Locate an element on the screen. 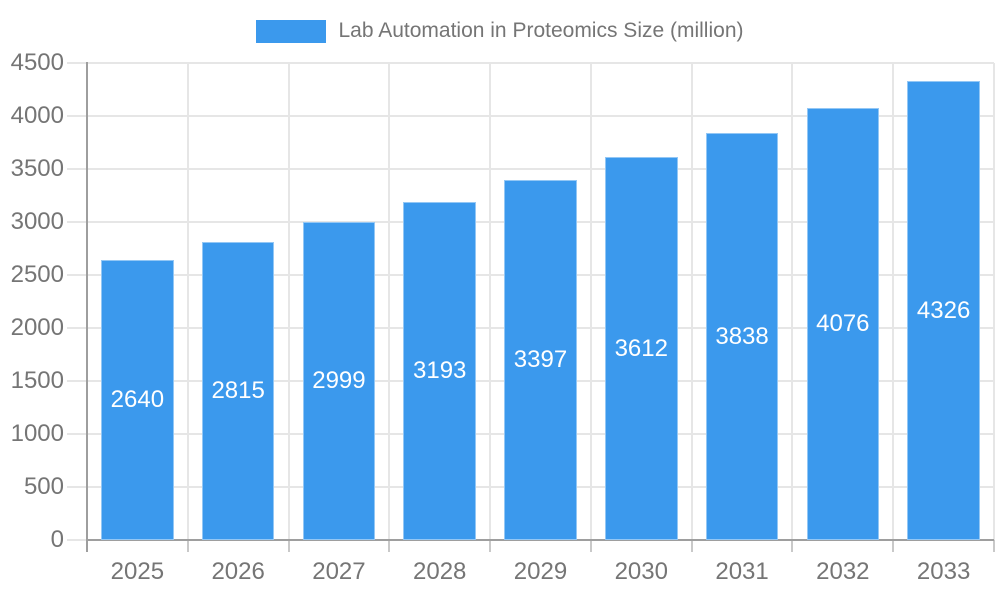 This screenshot has height=600, width=1000. x-axis-label: 2028 is located at coordinates (440, 571).